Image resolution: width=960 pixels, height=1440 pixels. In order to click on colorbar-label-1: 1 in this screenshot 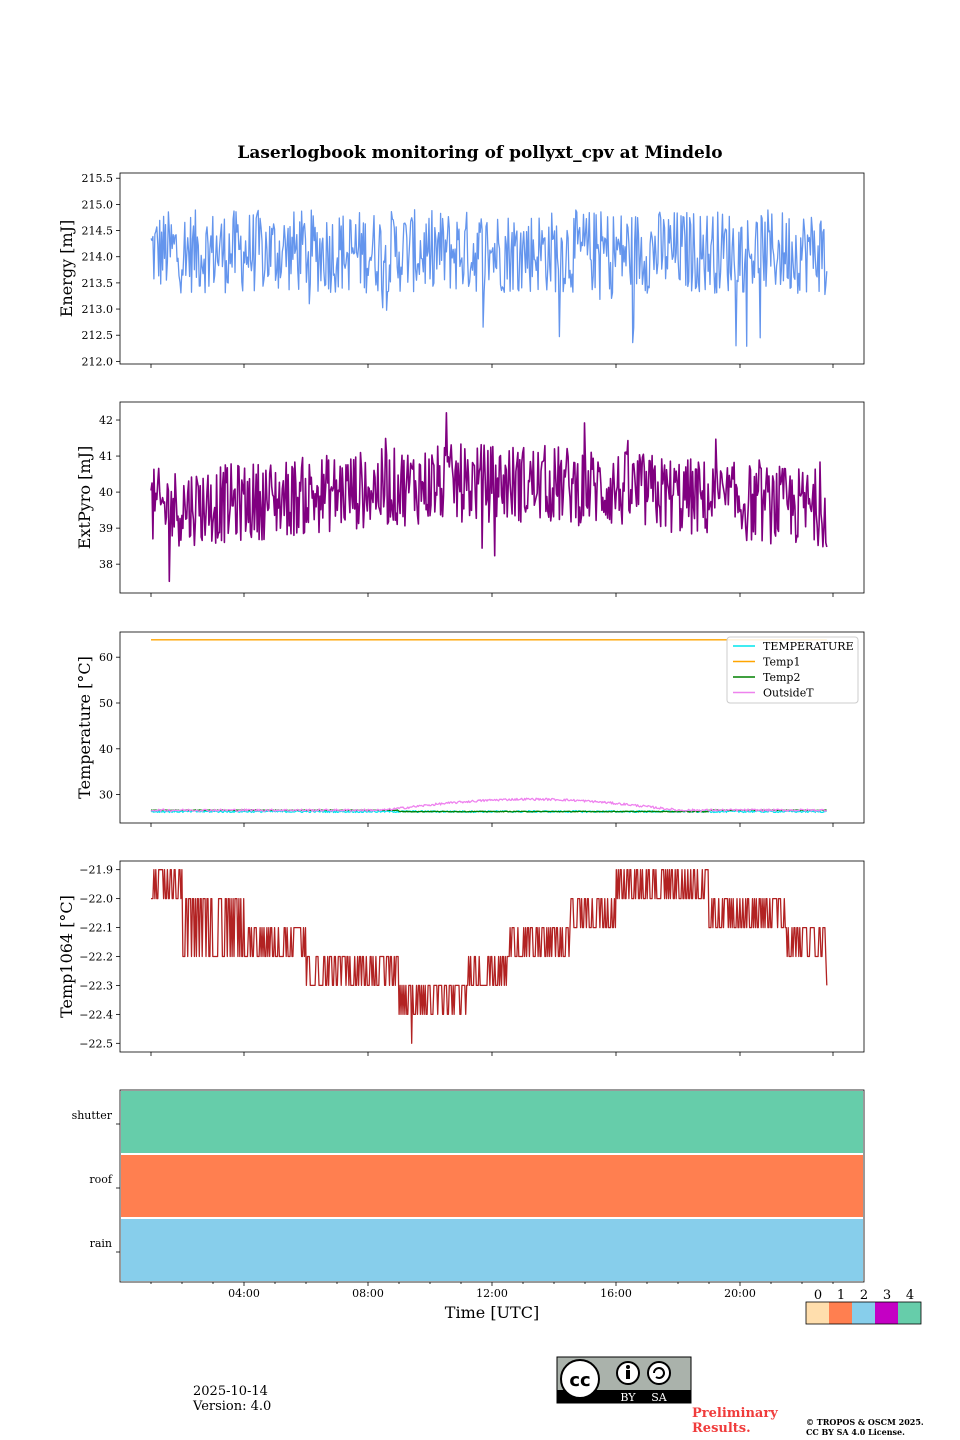, I will do `click(841, 1295)`.